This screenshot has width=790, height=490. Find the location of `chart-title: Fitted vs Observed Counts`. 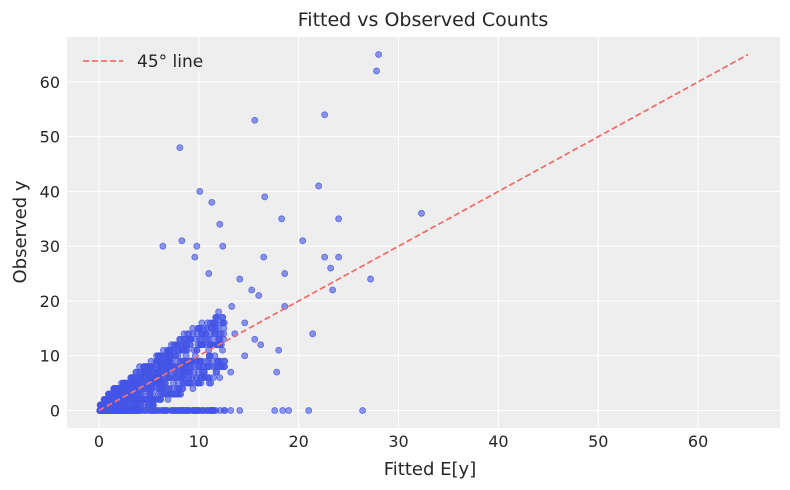

chart-title: Fitted vs Observed Counts is located at coordinates (423, 20).